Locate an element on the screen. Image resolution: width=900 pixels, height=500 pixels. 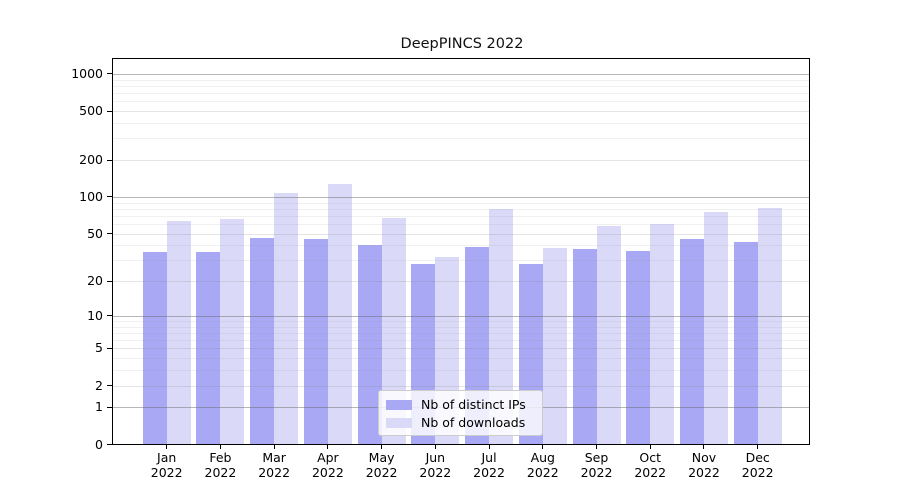
x-tick-mark-aug is located at coordinates (543, 447).